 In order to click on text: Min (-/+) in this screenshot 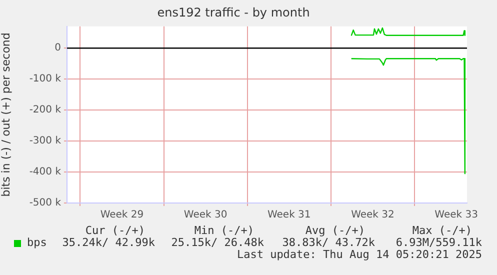, I will do `click(224, 230)`.